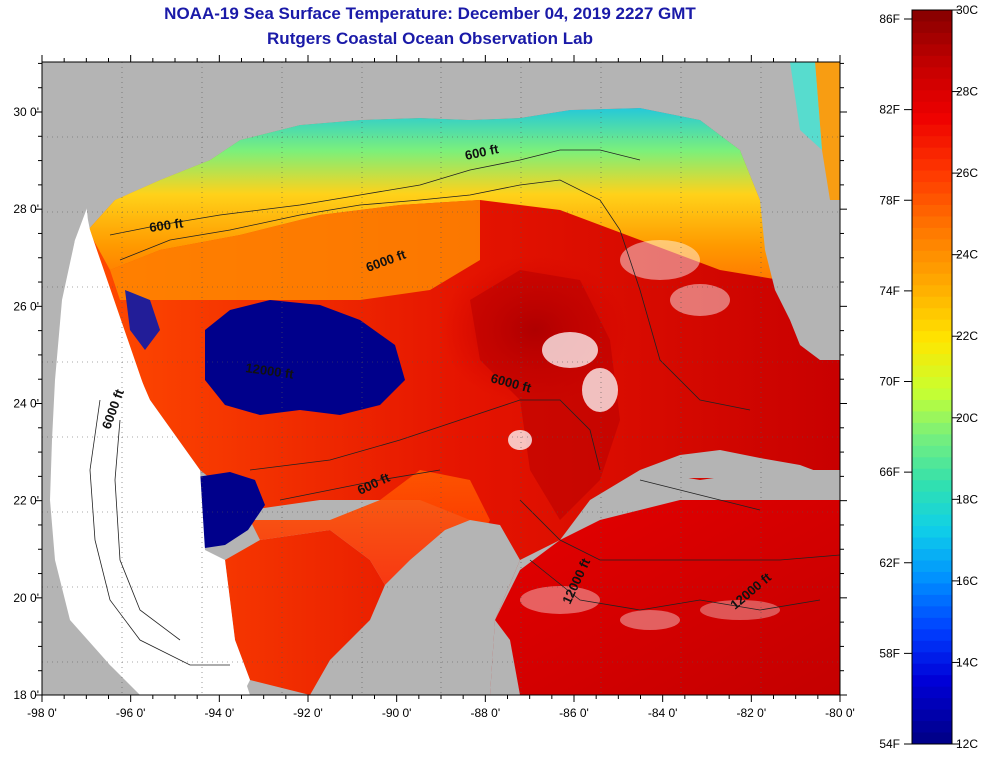  What do you see at coordinates (889, 19) in the screenshot?
I see `colorbar-f-label: 86F` at bounding box center [889, 19].